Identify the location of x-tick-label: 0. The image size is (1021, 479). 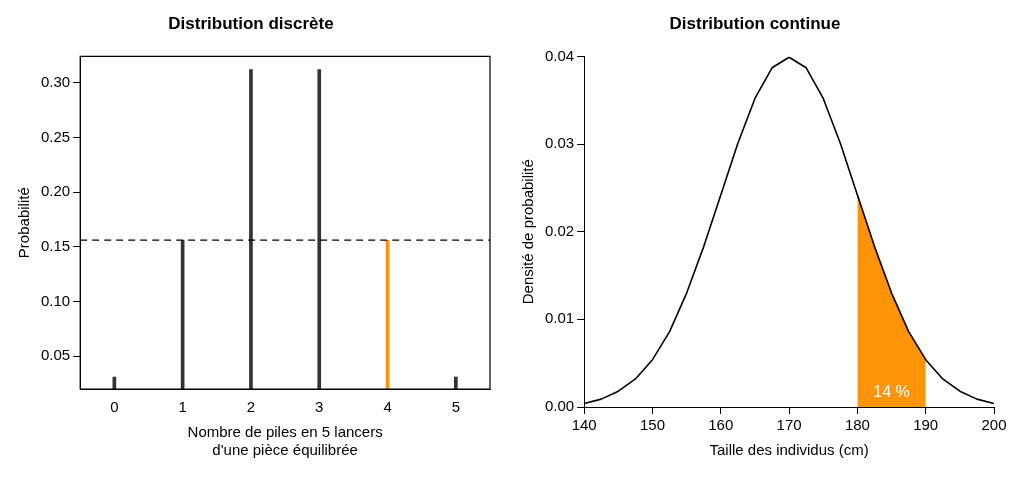
(114, 407).